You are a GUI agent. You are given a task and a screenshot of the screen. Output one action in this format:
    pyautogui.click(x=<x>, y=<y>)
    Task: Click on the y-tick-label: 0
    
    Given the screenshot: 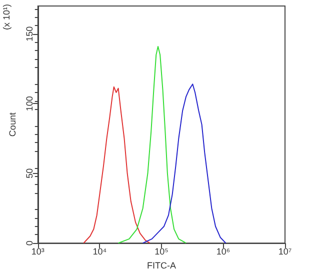 What is the action you would take?
    pyautogui.click(x=29, y=243)
    